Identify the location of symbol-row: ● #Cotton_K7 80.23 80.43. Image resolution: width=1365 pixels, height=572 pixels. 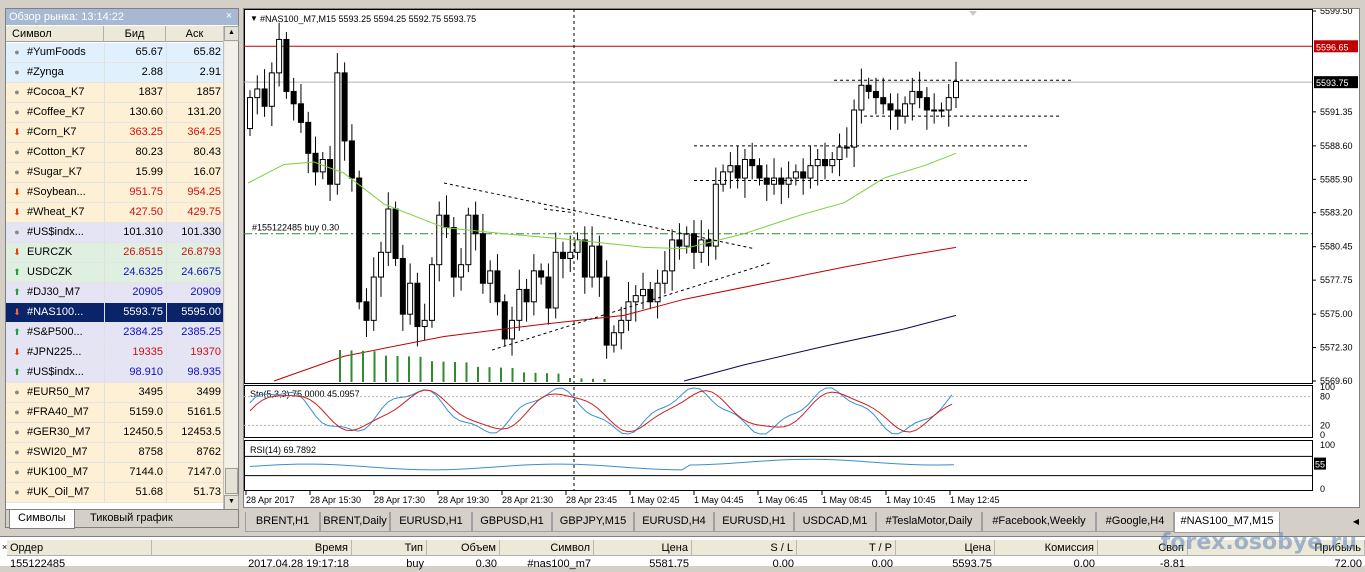
(115, 153).